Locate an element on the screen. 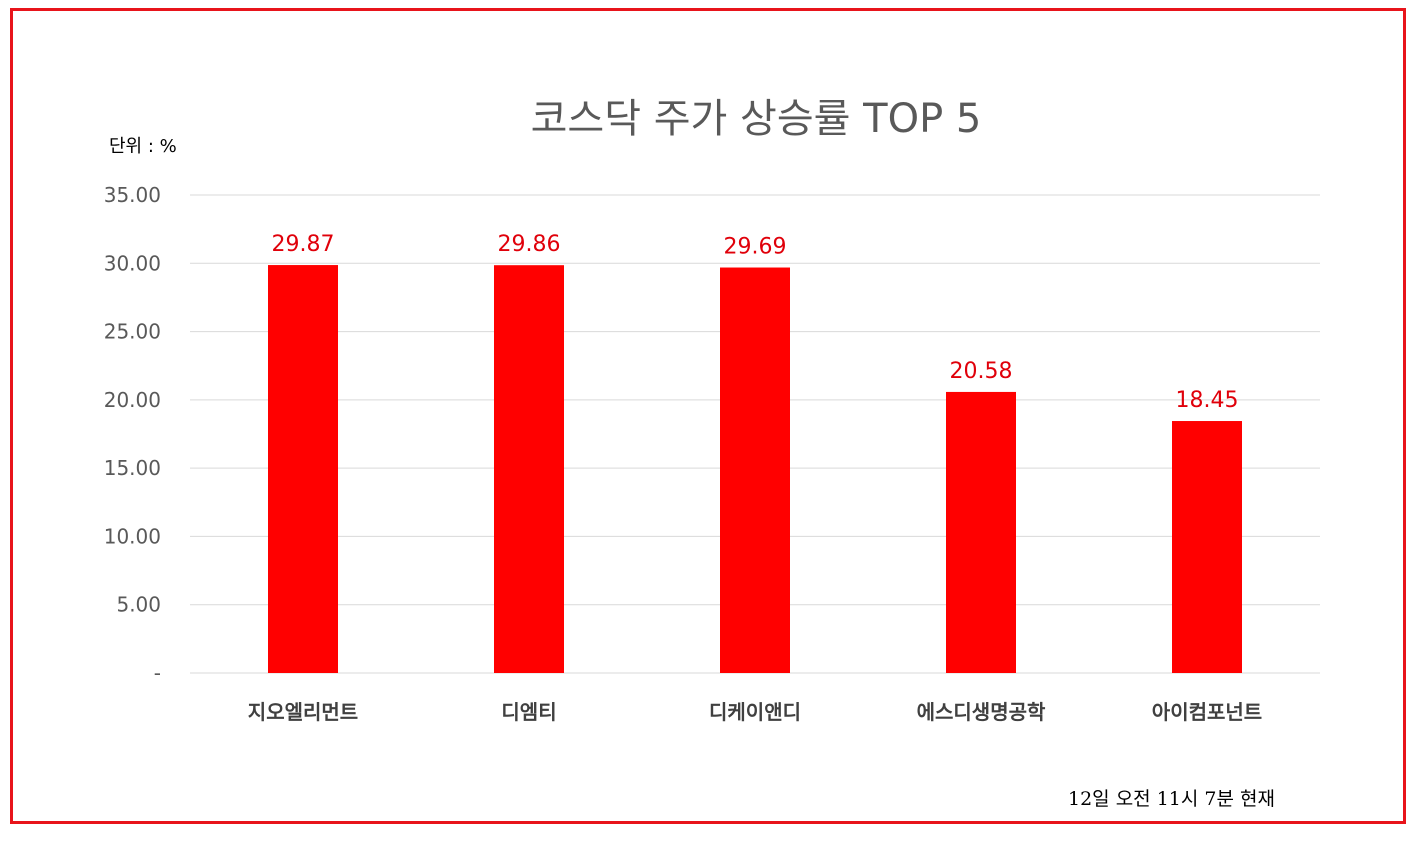  chart-title: 코스닥 주가 상승률 TOP 5 is located at coordinates (756, 119).